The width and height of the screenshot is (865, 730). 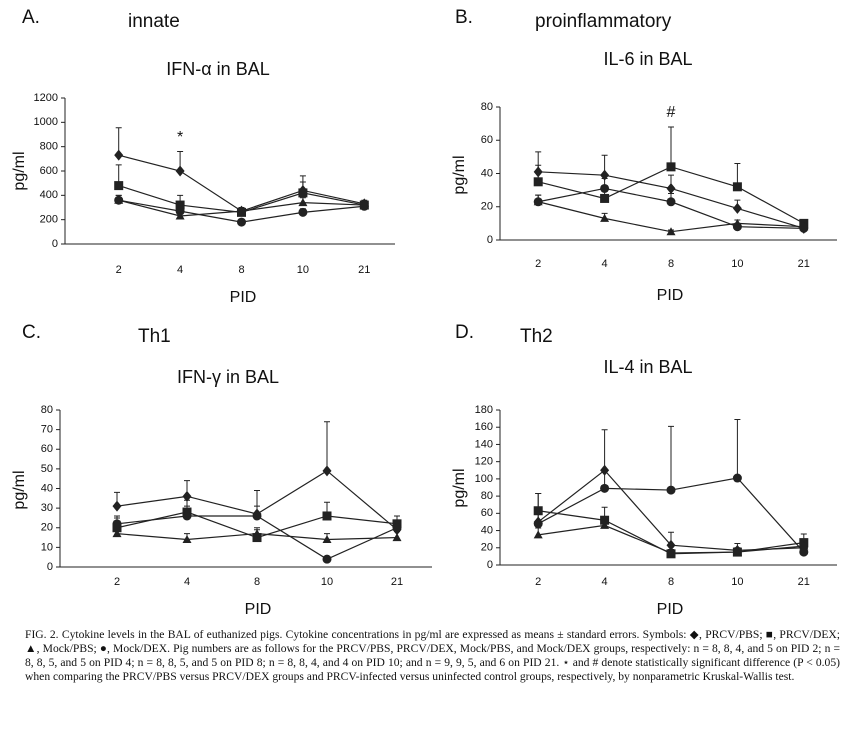 I want to click on panel-subtitle: Th2, so click(x=536, y=336).